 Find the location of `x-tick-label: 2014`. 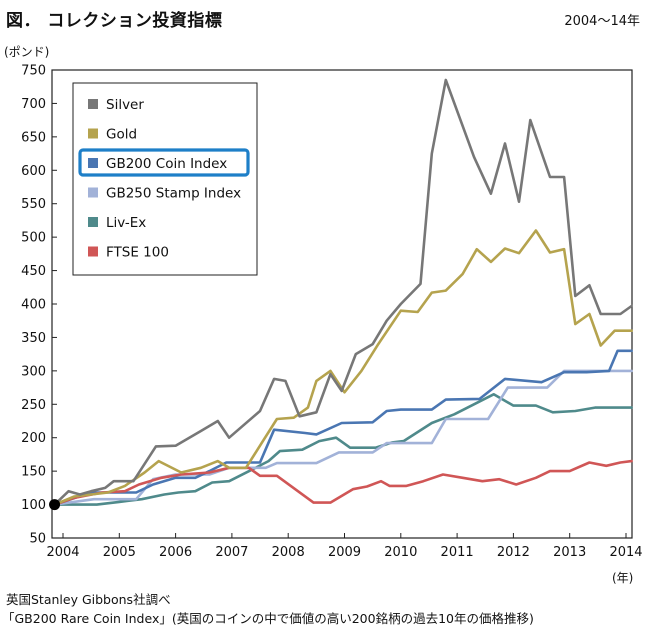

x-tick-label: 2014 is located at coordinates (625, 552).